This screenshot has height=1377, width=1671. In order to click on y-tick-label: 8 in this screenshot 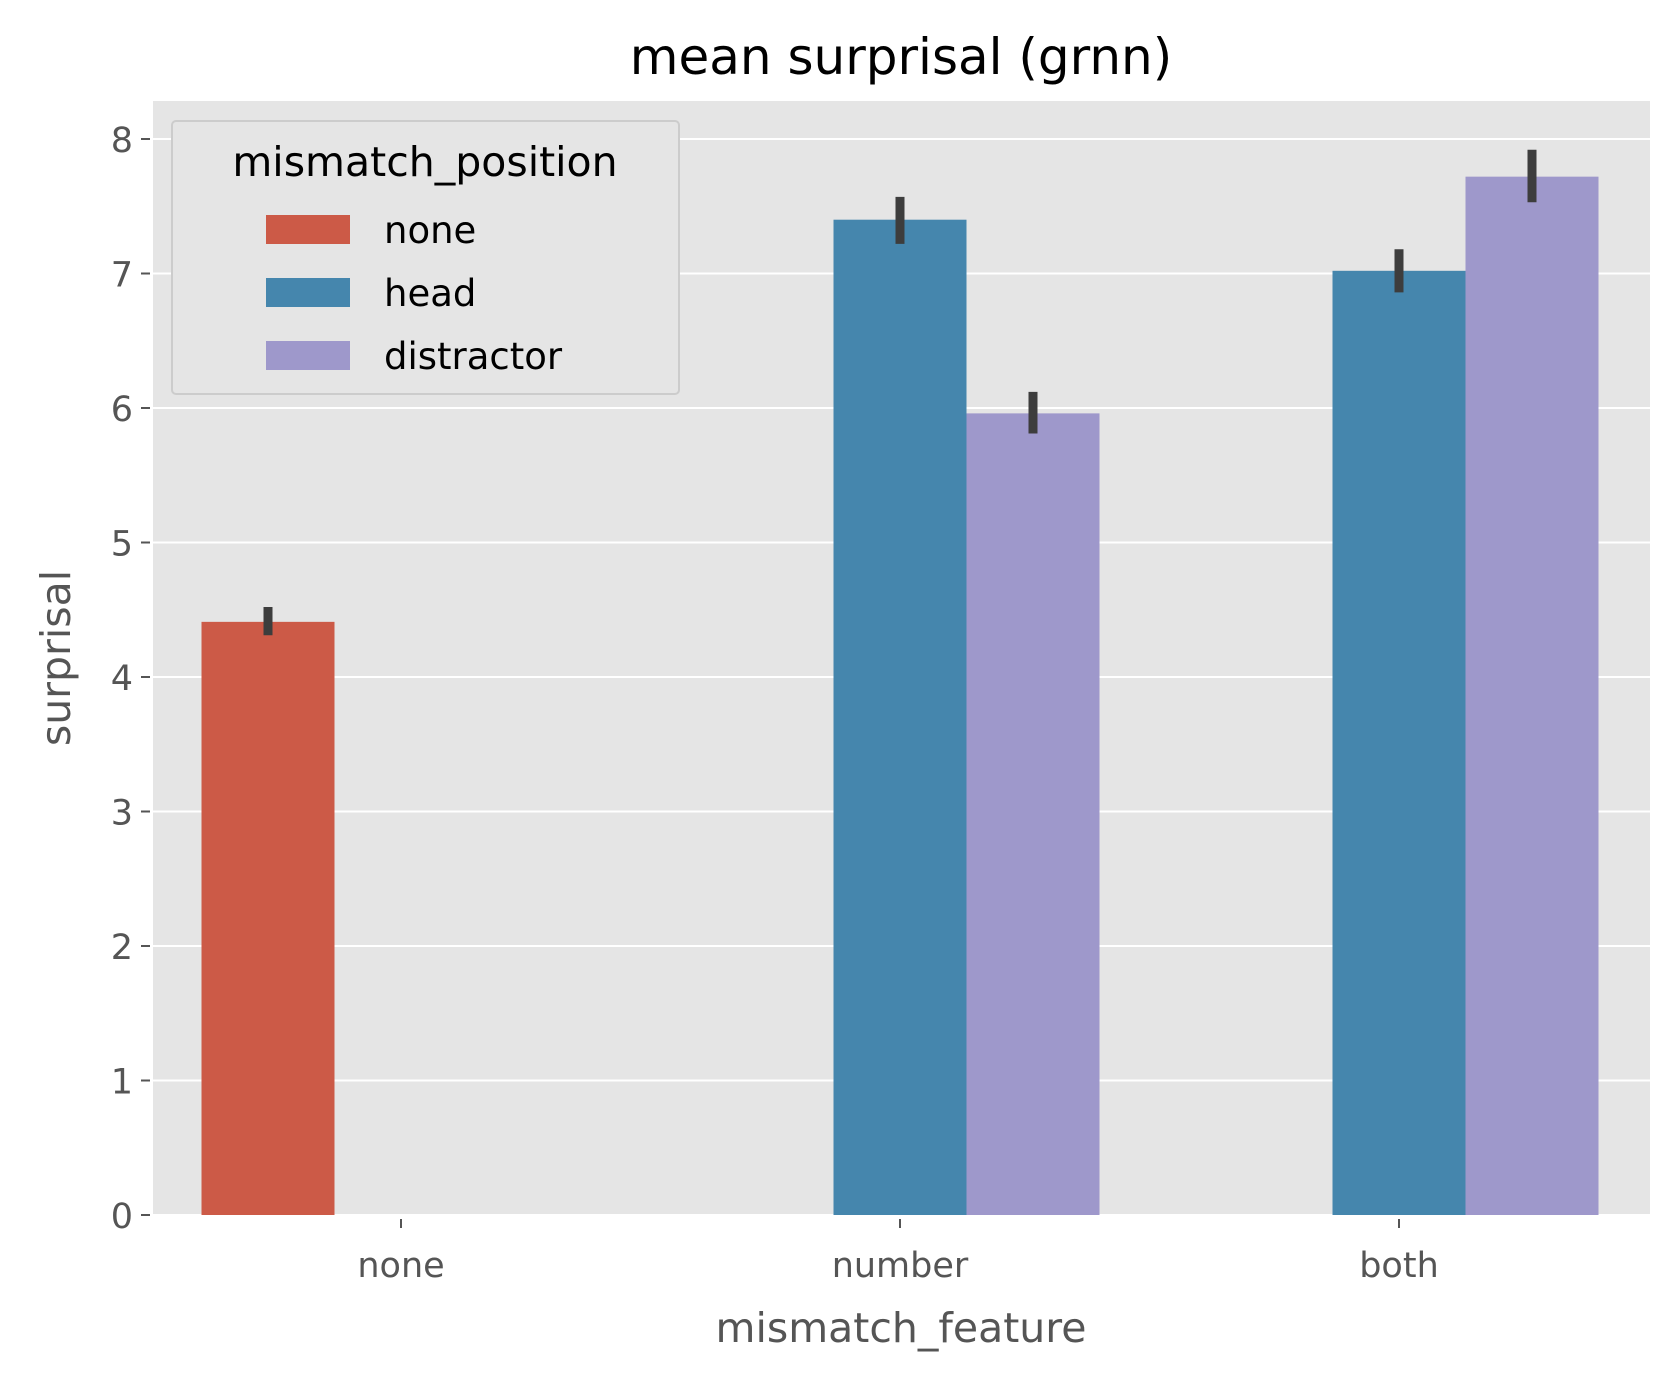, I will do `click(122, 141)`.